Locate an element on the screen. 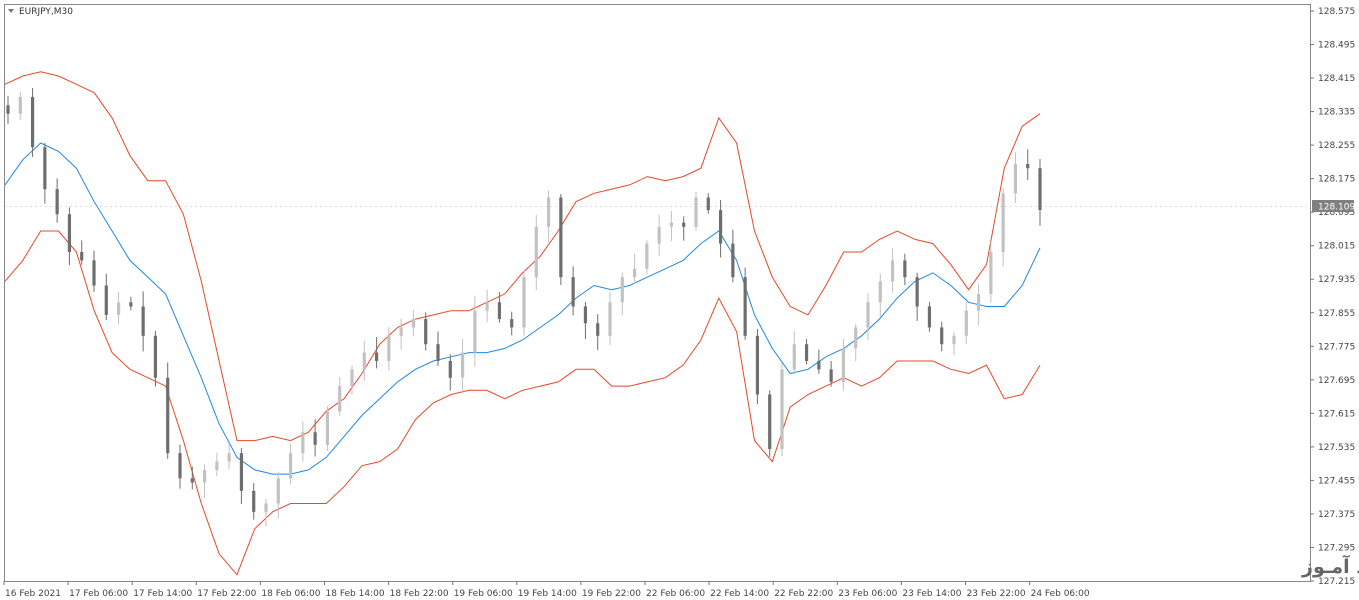  time-tick-label: 19 Feb 06:00 is located at coordinates (483, 594).